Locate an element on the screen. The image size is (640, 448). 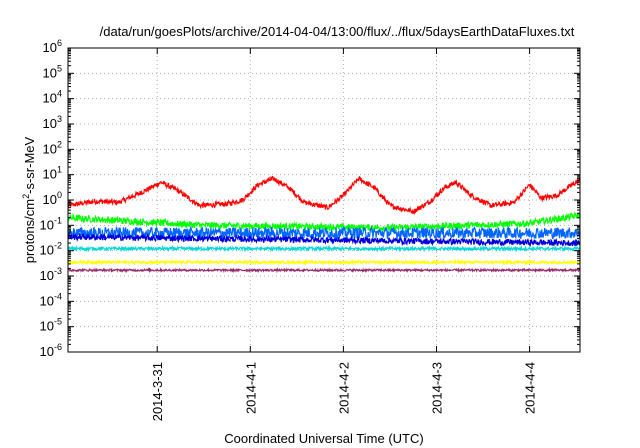
y-tick-label: 10⁻³ is located at coordinates (51, 274).